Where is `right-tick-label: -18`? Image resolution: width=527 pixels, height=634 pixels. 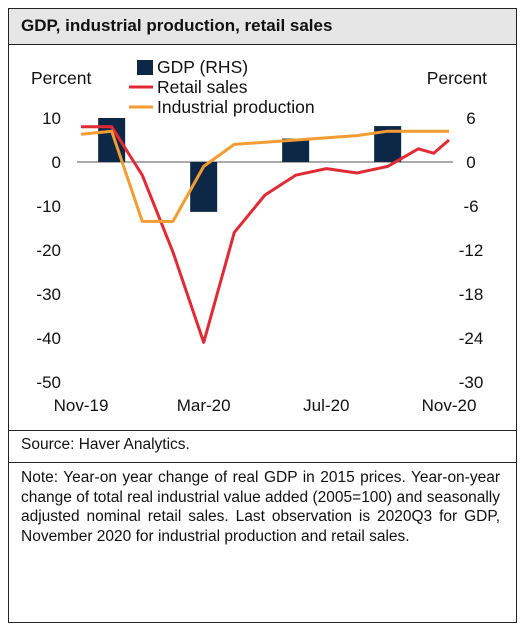
right-tick-label: -18 is located at coordinates (471, 294).